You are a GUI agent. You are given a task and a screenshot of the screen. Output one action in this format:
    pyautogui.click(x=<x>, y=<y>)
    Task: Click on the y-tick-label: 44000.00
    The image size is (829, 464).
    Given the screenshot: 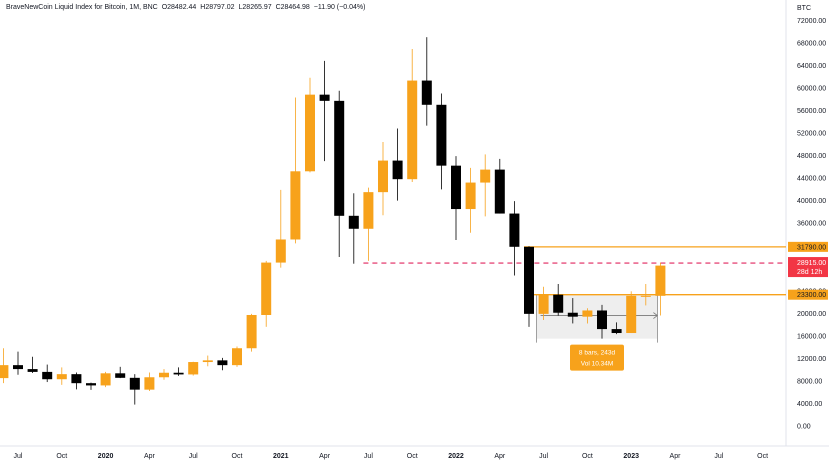 What is the action you would take?
    pyautogui.click(x=811, y=179)
    